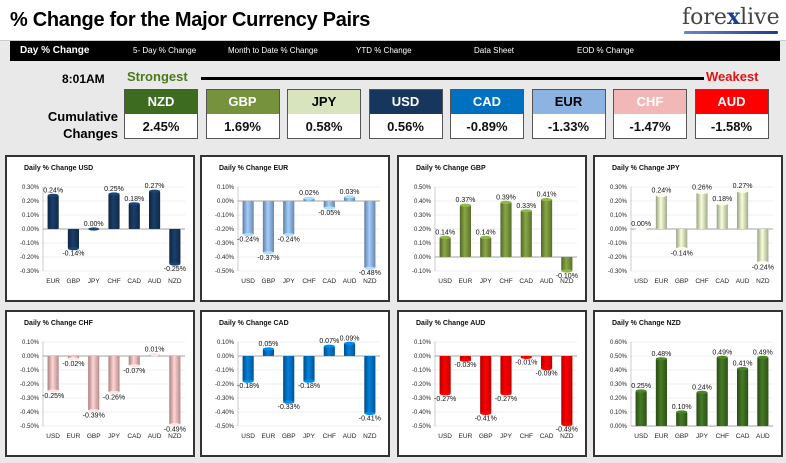 The image size is (786, 463). I want to click on y-tick-label: 0.60%, so click(619, 343).